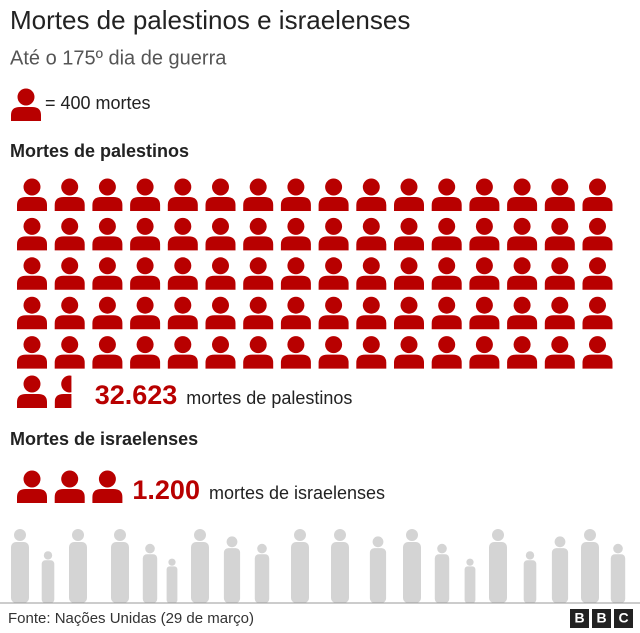 This screenshot has width=640, height=633. What do you see at coordinates (26, 104) in the screenshot?
I see `legend-icon` at bounding box center [26, 104].